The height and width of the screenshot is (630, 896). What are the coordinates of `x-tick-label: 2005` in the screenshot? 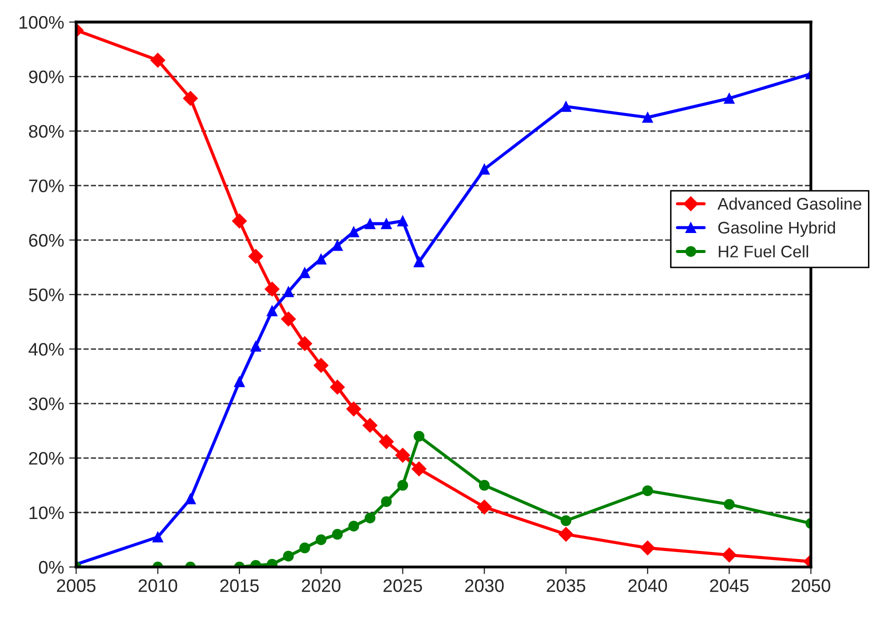 It's located at (76, 585).